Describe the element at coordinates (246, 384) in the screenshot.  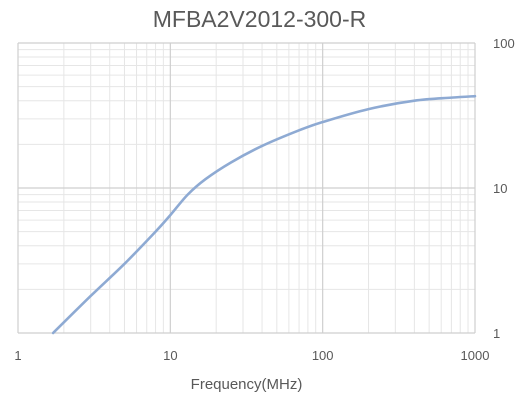
I see `x-axis-label: Frequency(MHz)` at that location.